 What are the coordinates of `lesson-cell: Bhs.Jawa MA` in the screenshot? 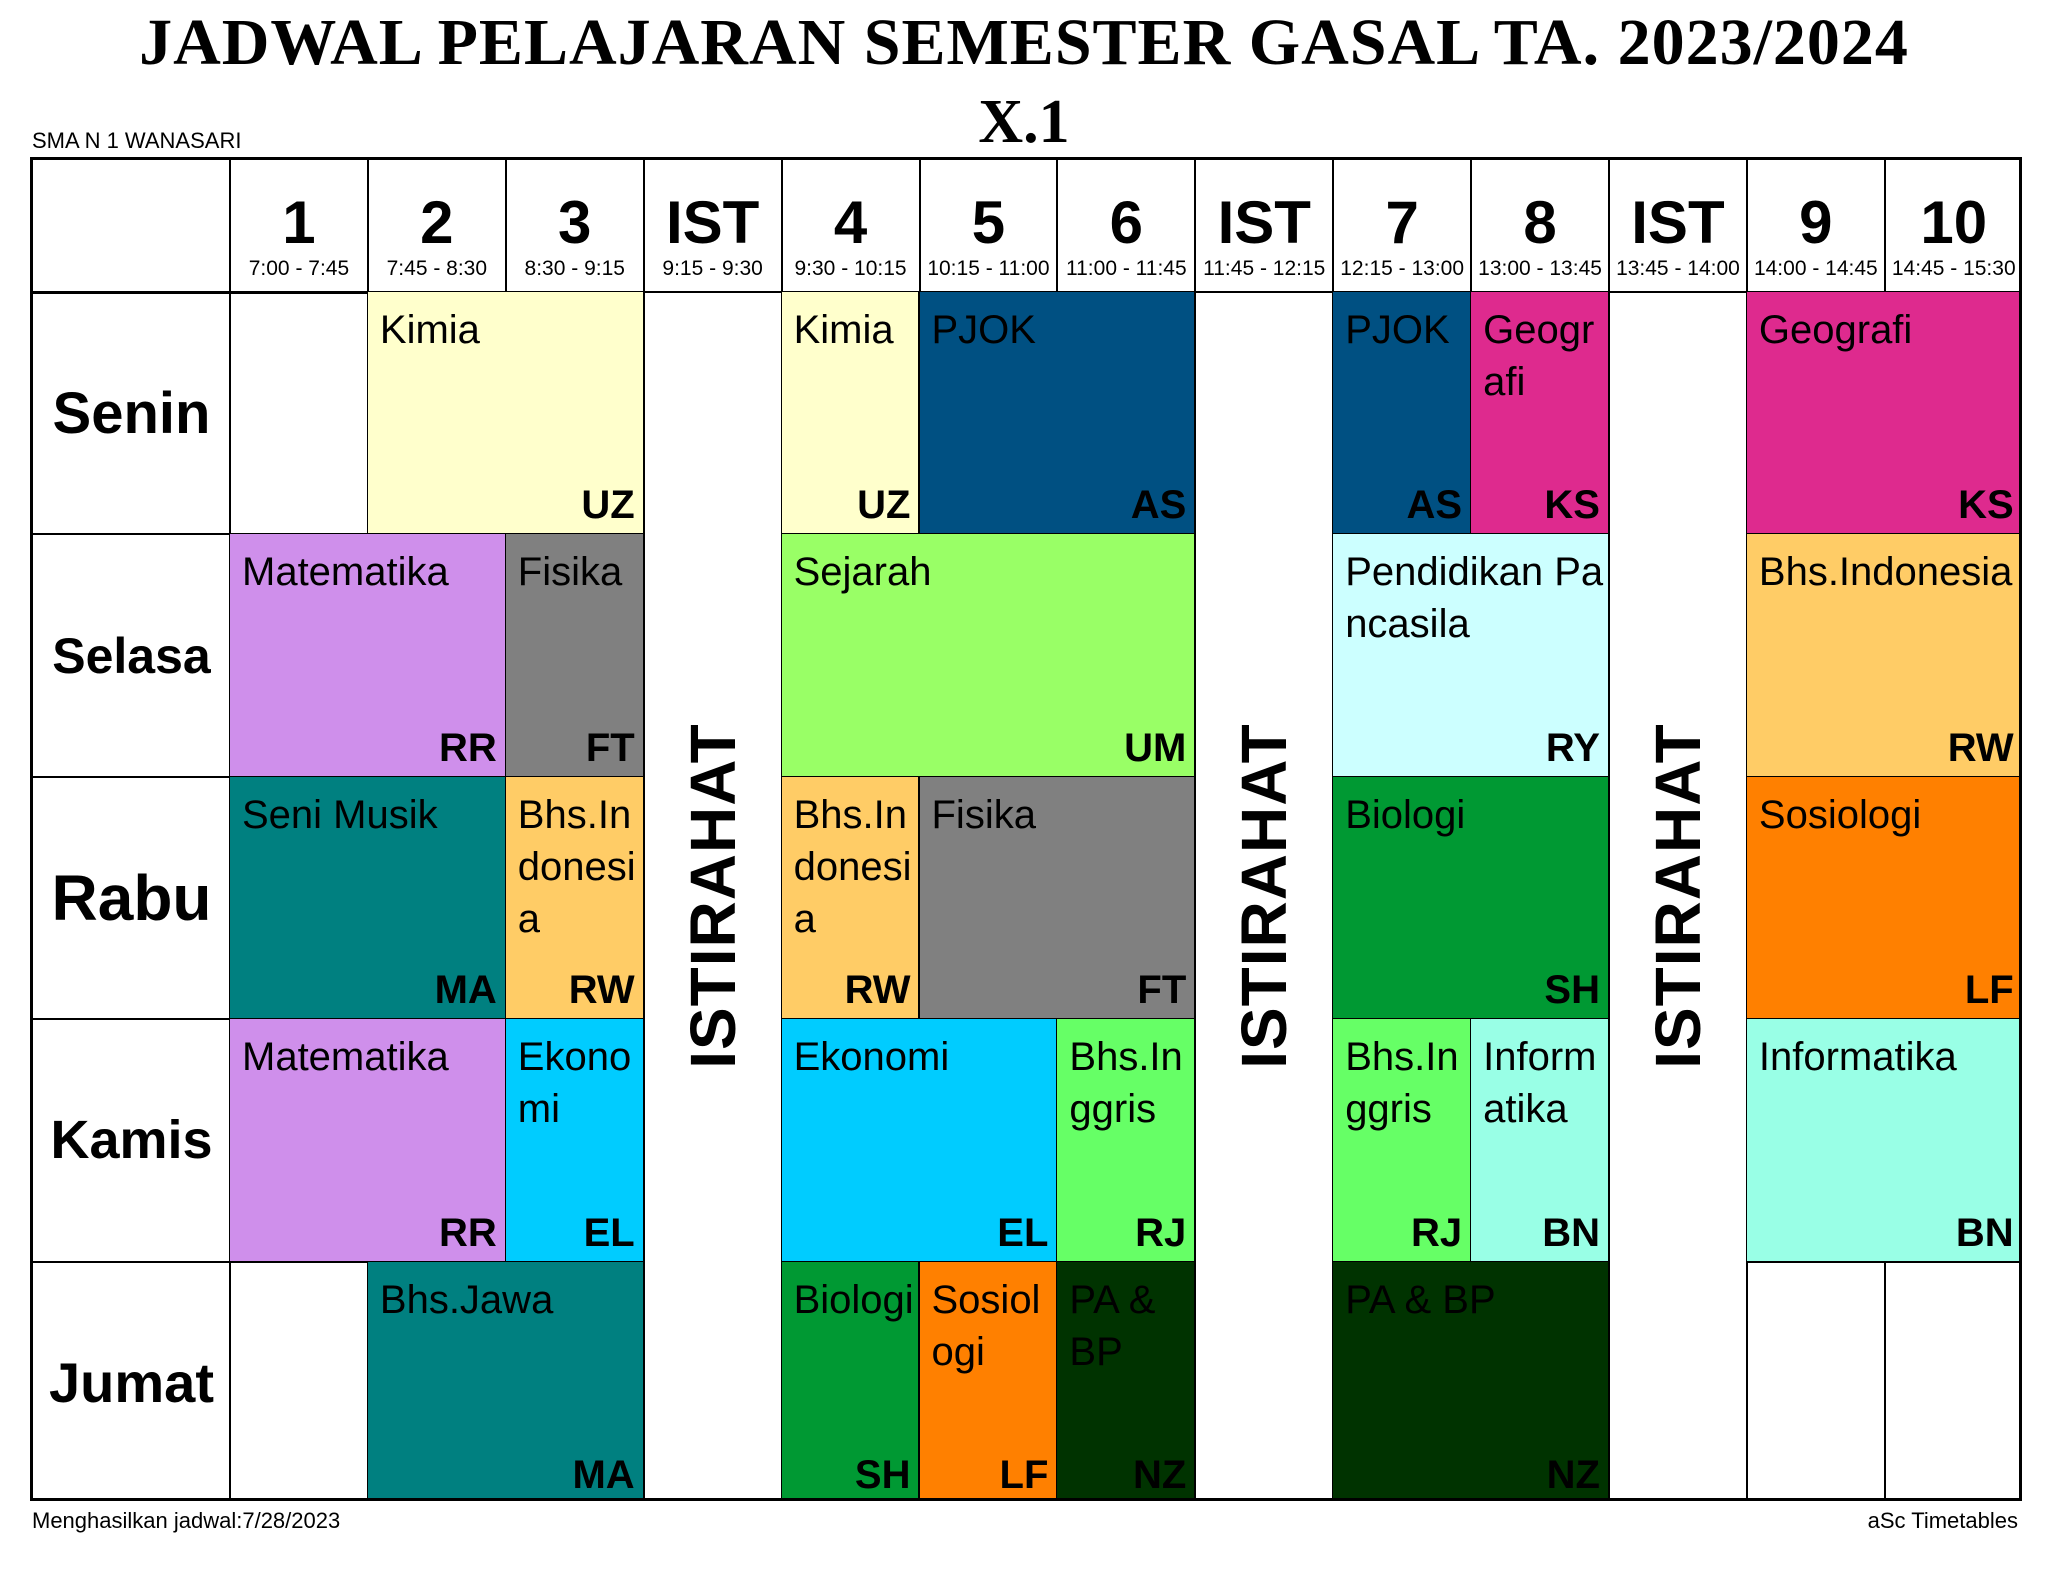 It's located at (506, 1379).